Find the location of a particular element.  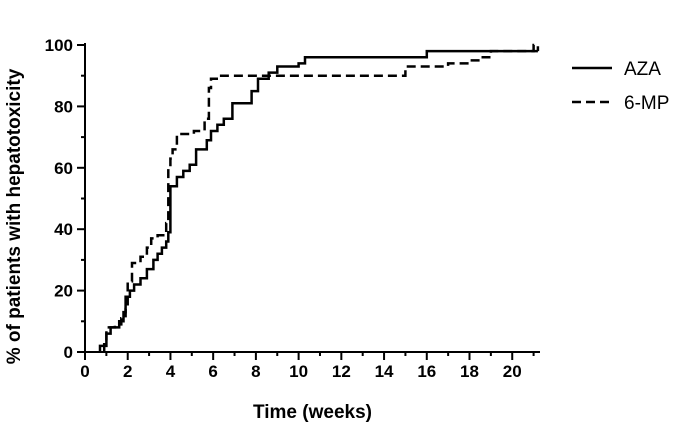

x-tick-label: 14 is located at coordinates (384, 371).